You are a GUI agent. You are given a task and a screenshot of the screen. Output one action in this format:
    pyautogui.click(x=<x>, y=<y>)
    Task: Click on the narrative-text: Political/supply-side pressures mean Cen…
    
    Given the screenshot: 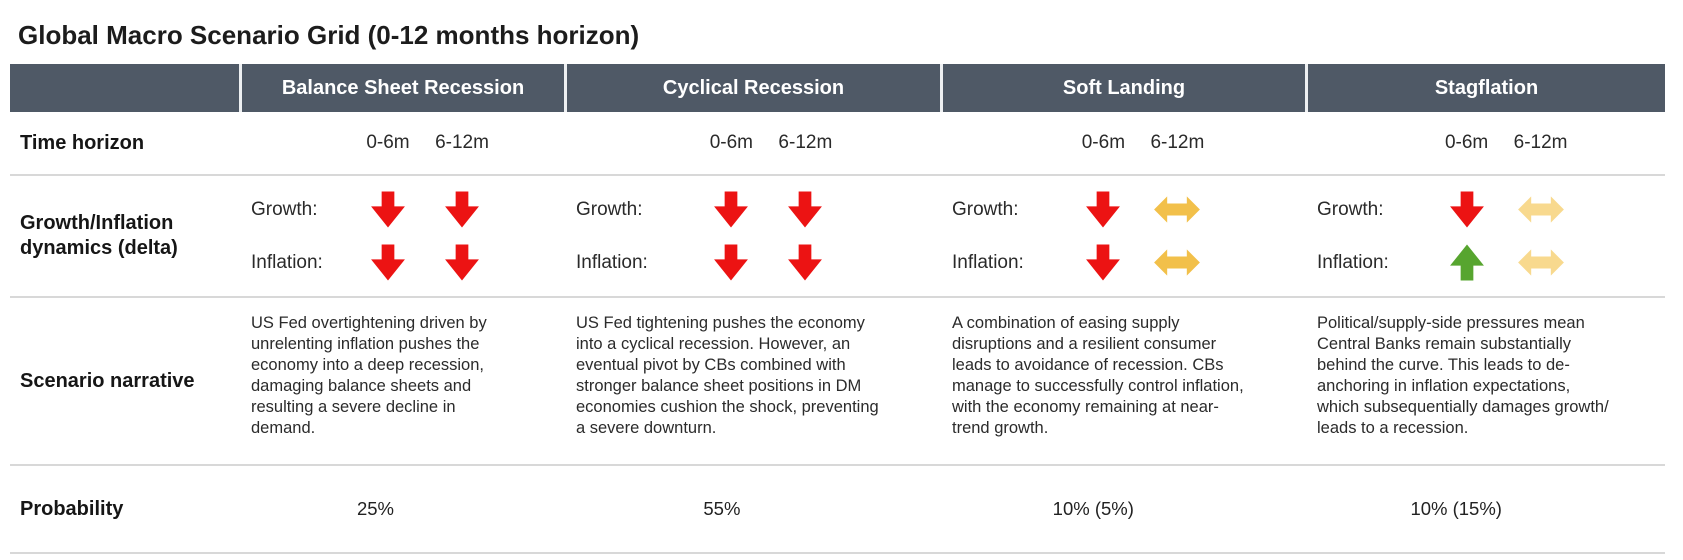 What is the action you would take?
    pyautogui.click(x=1463, y=375)
    